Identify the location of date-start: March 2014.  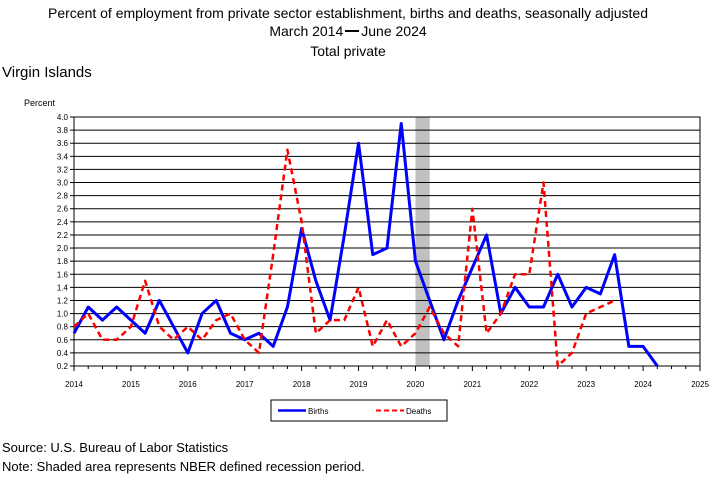
(306, 31).